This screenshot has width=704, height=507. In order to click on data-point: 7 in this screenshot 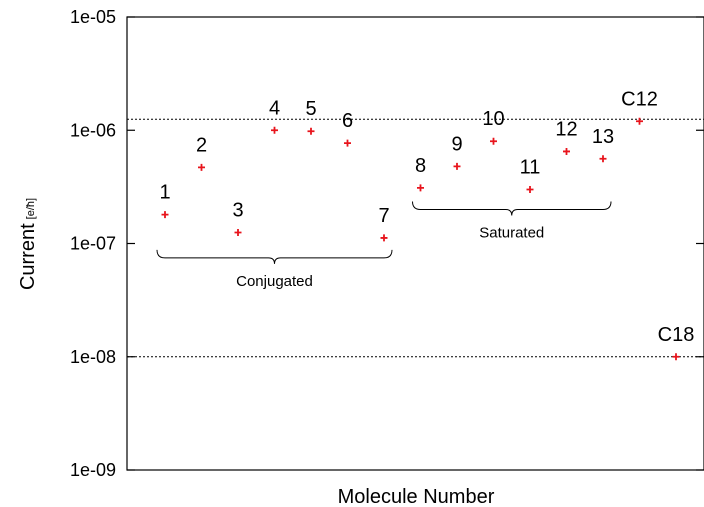, I will do `click(384, 223)`.